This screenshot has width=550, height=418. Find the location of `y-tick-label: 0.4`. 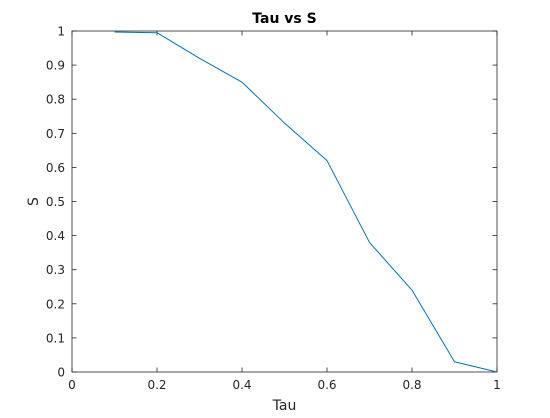

y-tick-label: 0.4 is located at coordinates (55, 236).